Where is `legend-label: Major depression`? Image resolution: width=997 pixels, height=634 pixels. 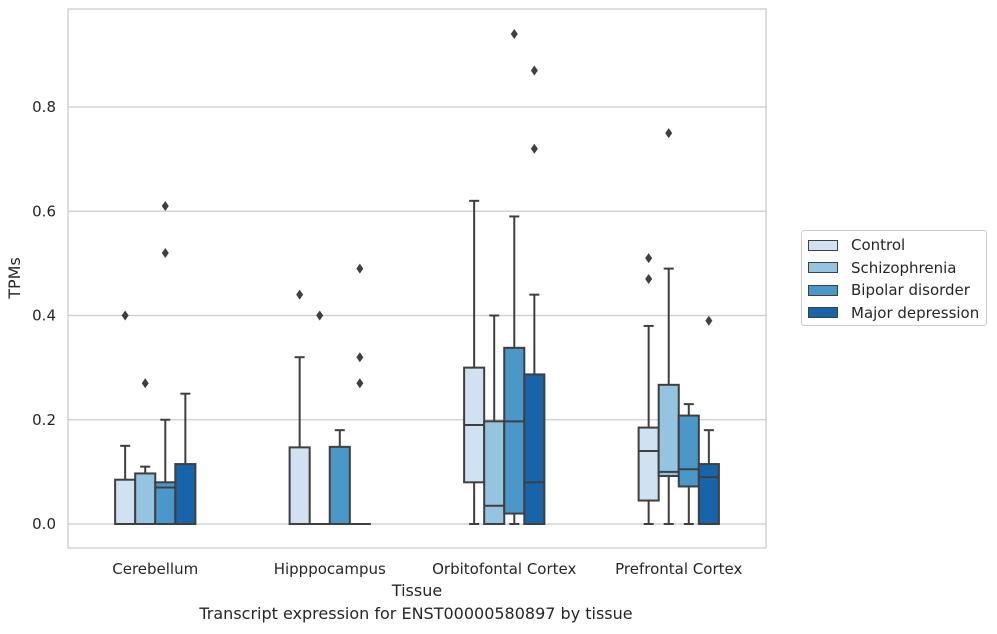 legend-label: Major depression is located at coordinates (915, 312).